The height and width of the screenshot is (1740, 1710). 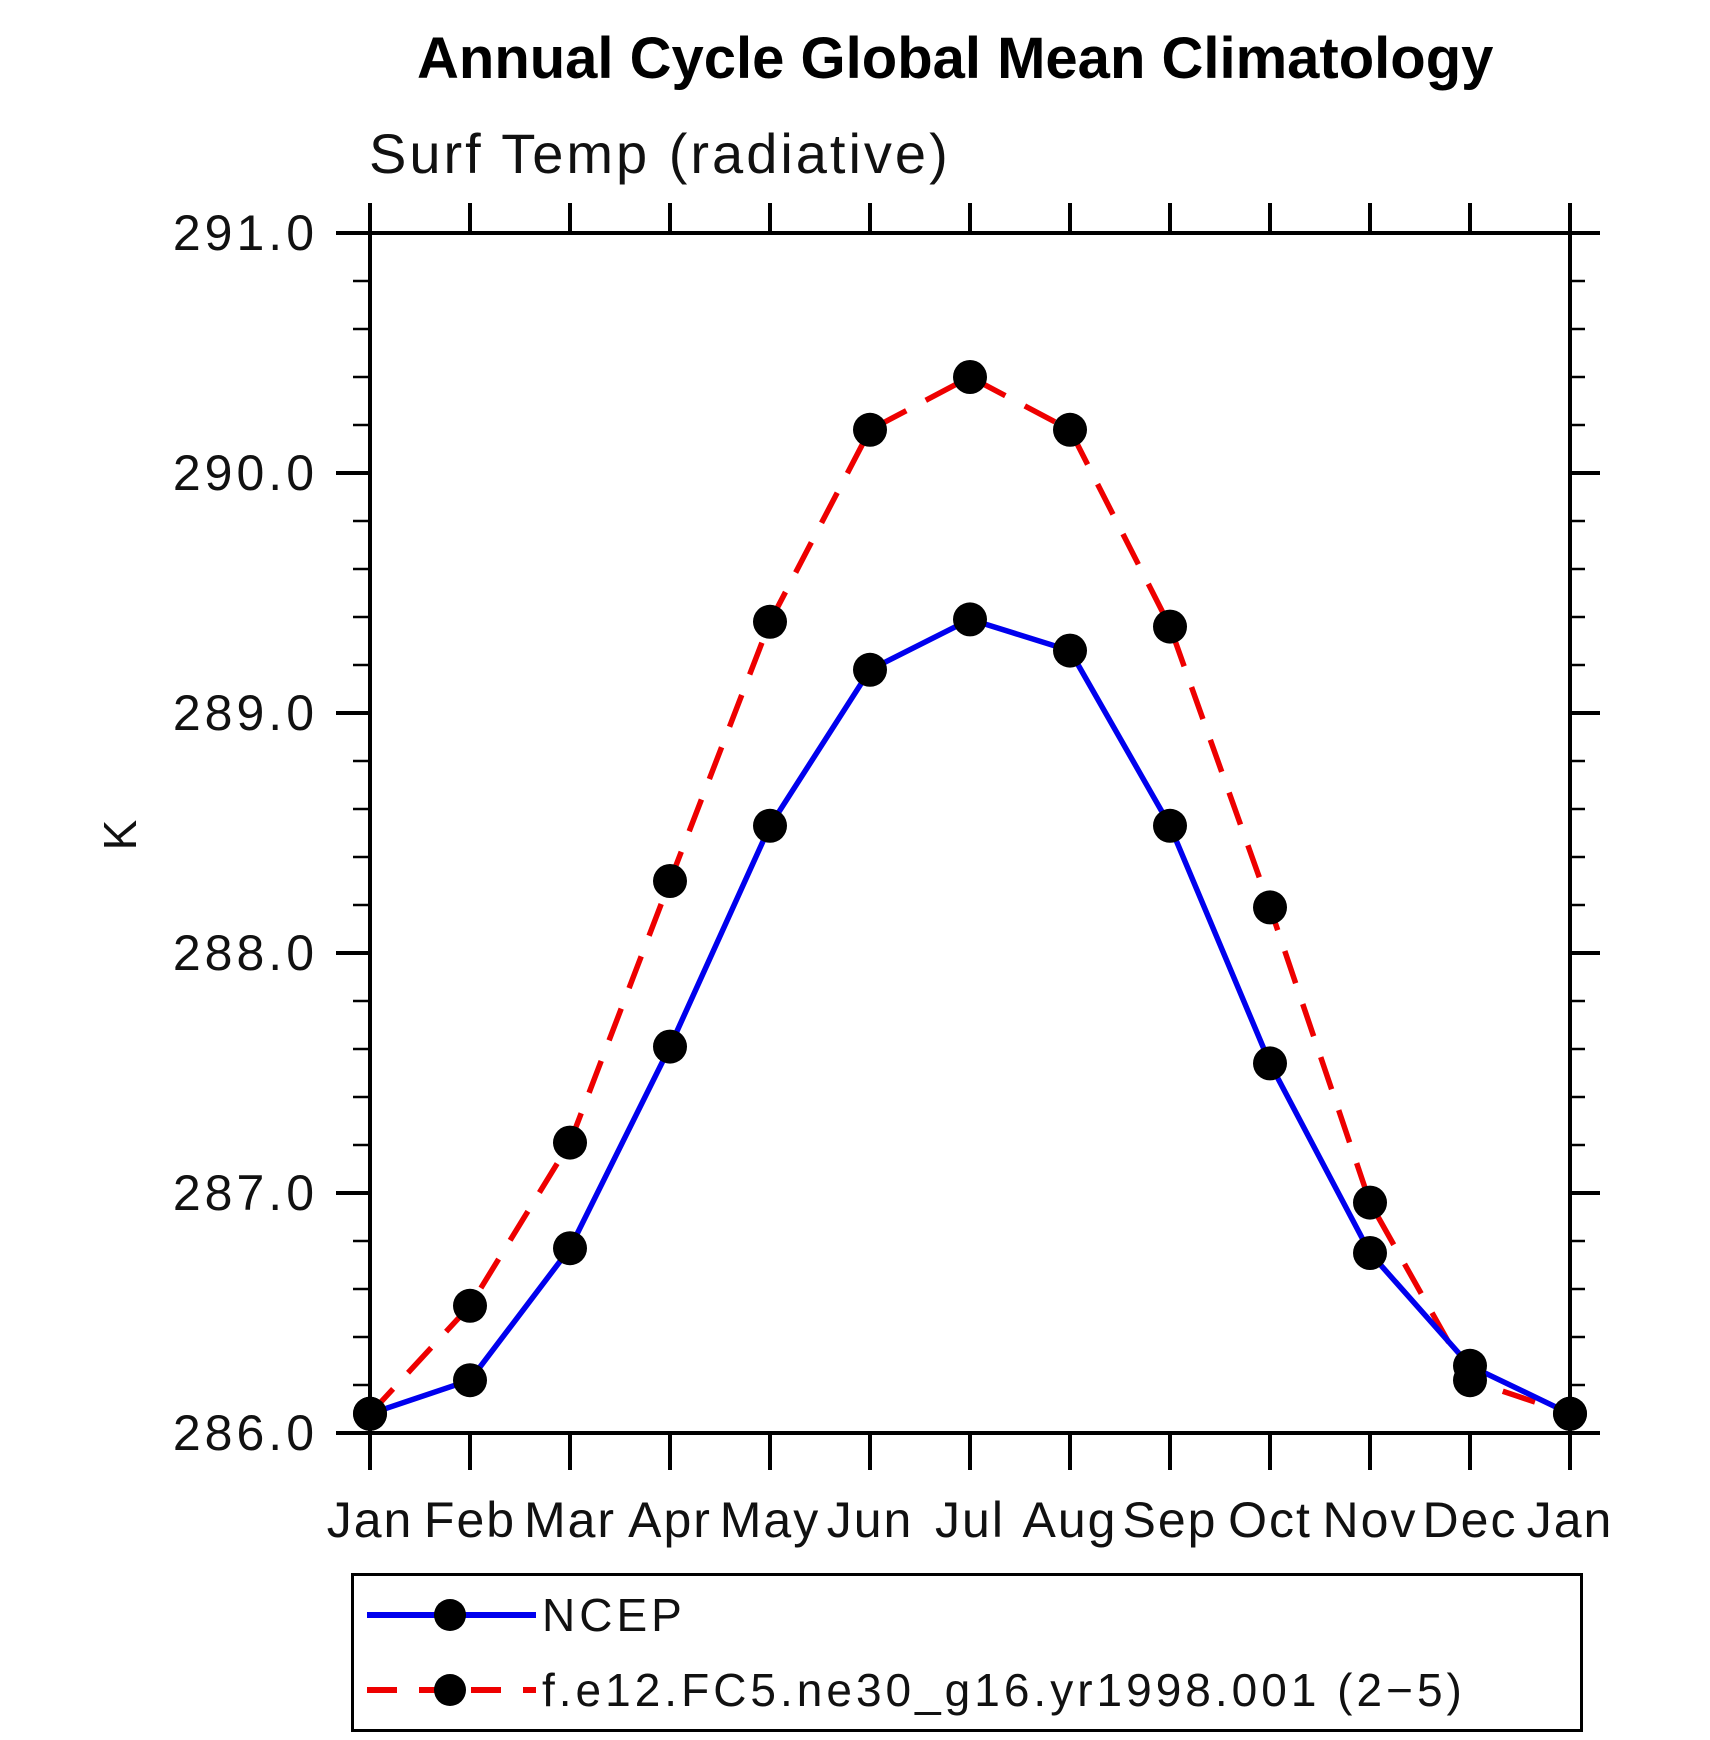 What do you see at coordinates (1370, 1520) in the screenshot?
I see `x-tick-label: Nov` at bounding box center [1370, 1520].